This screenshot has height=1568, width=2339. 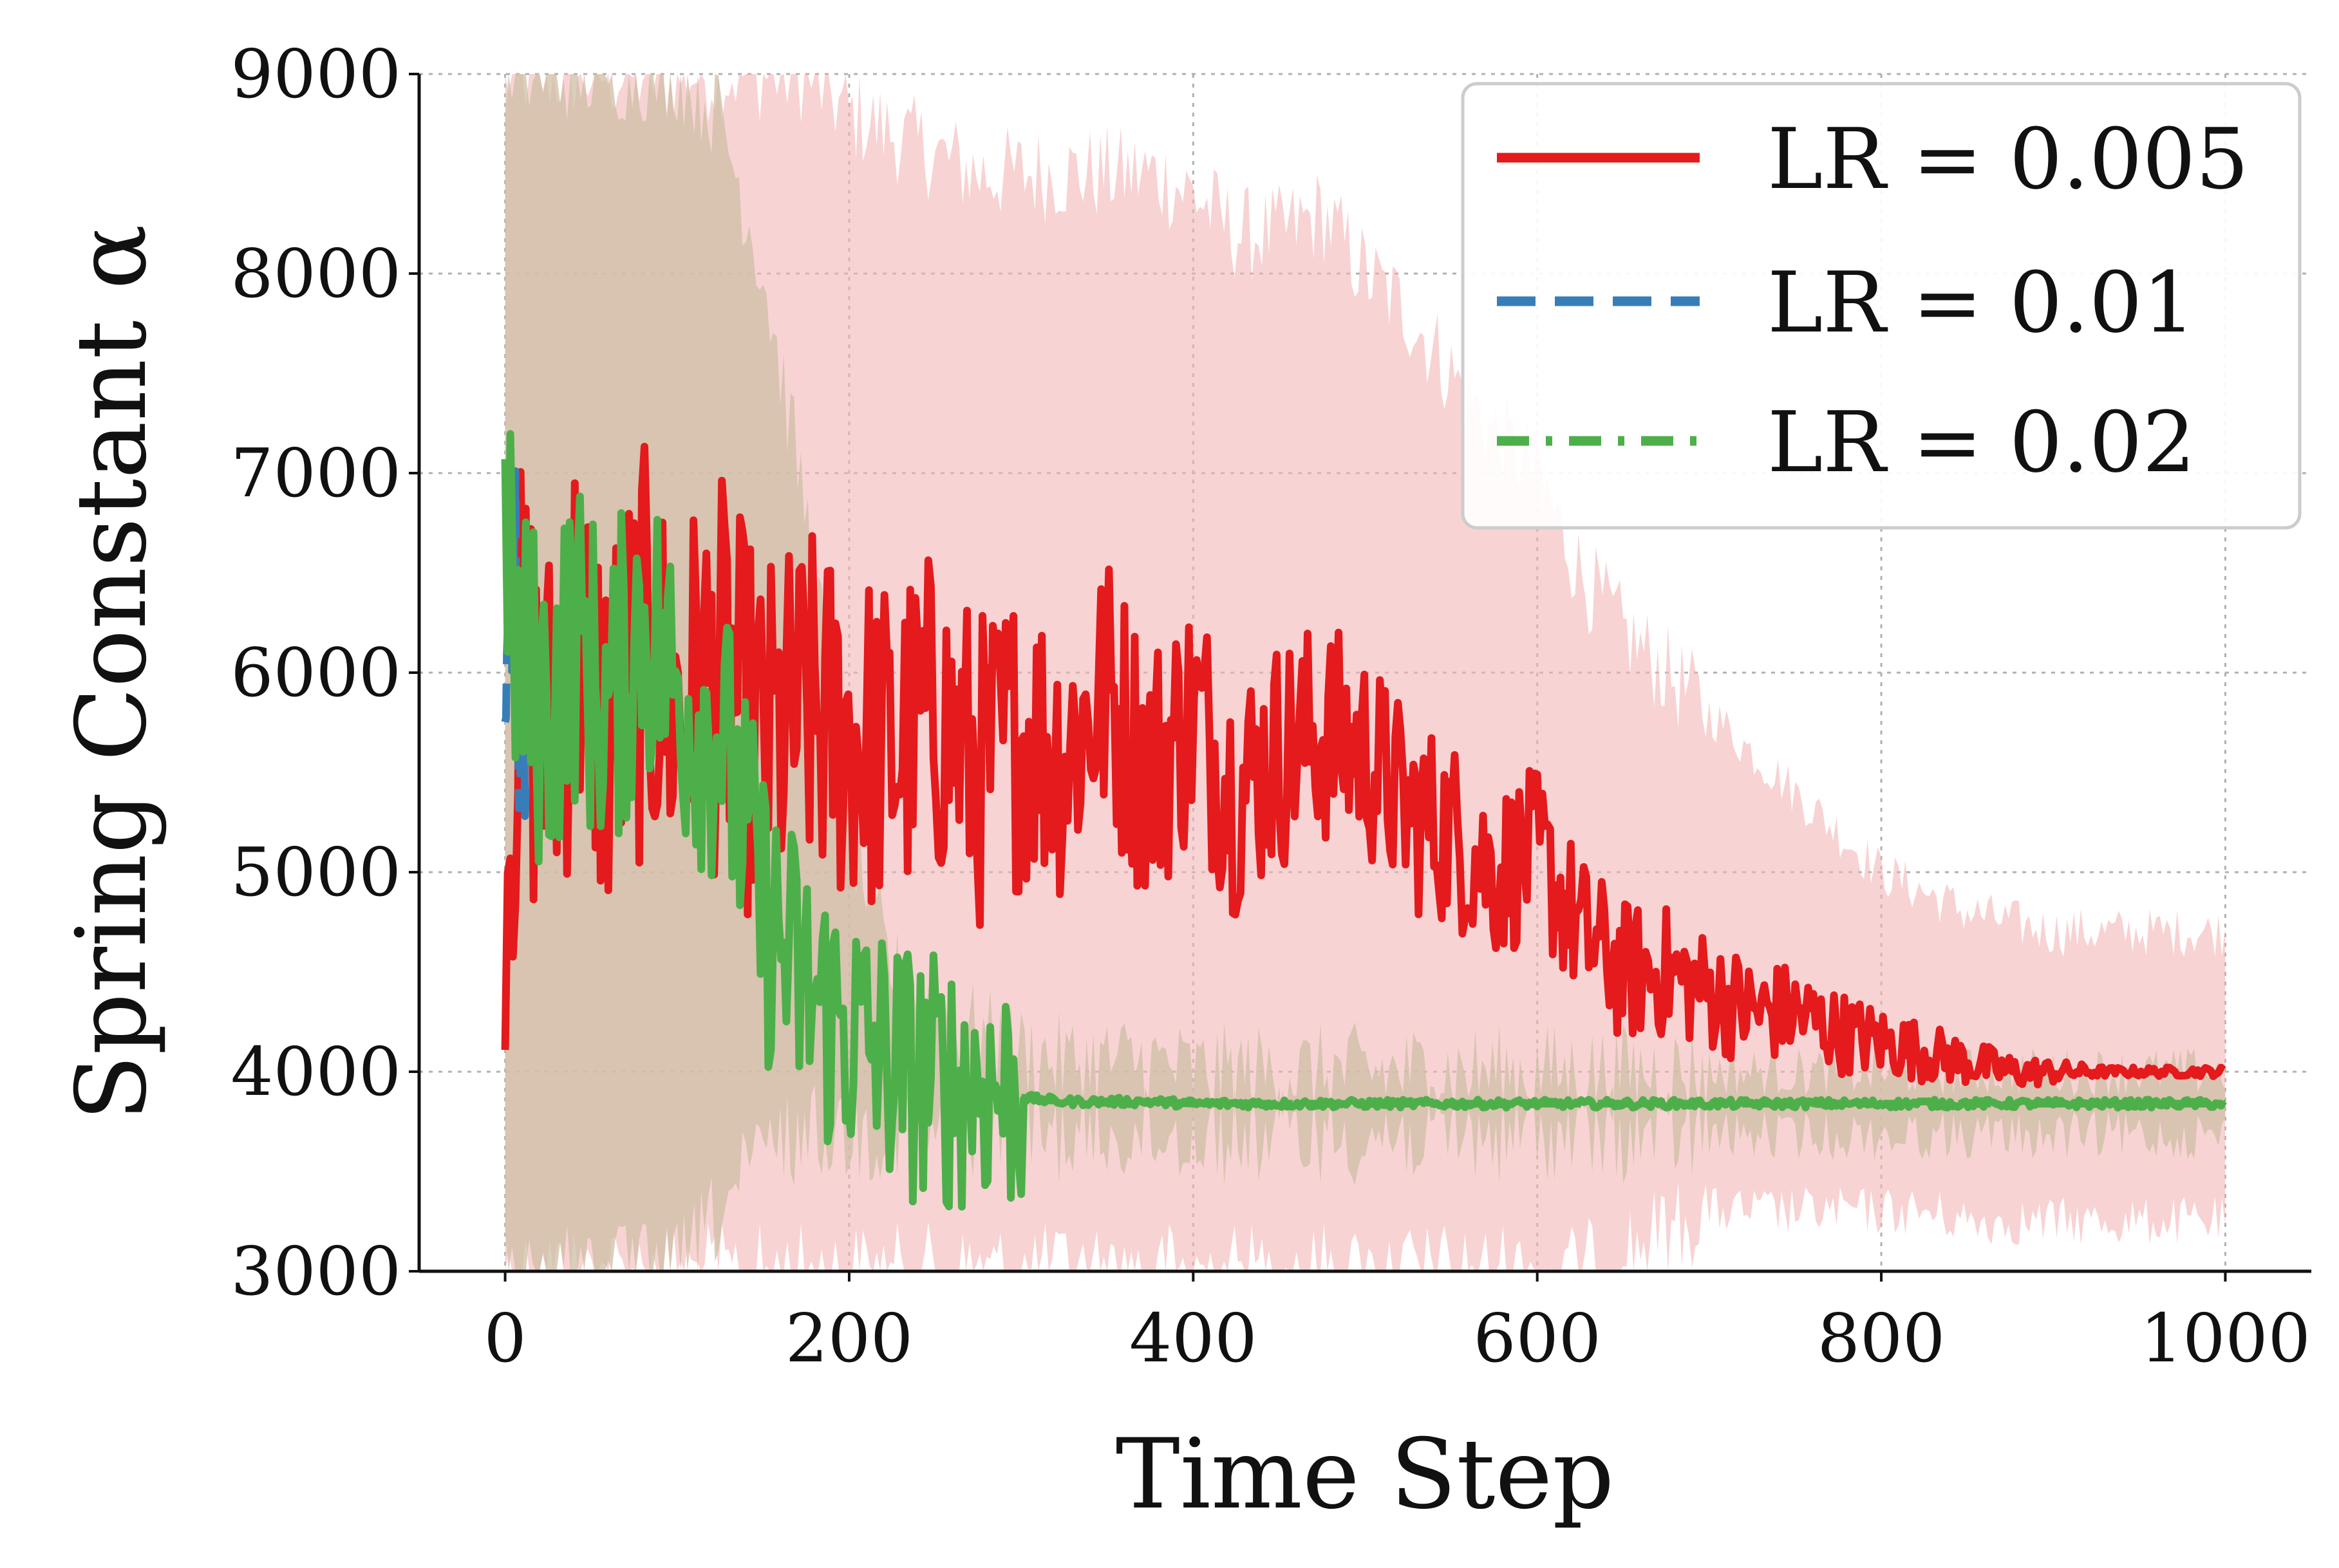 I want to click on x-axis-title: Time Step, so click(x=1365, y=1475).